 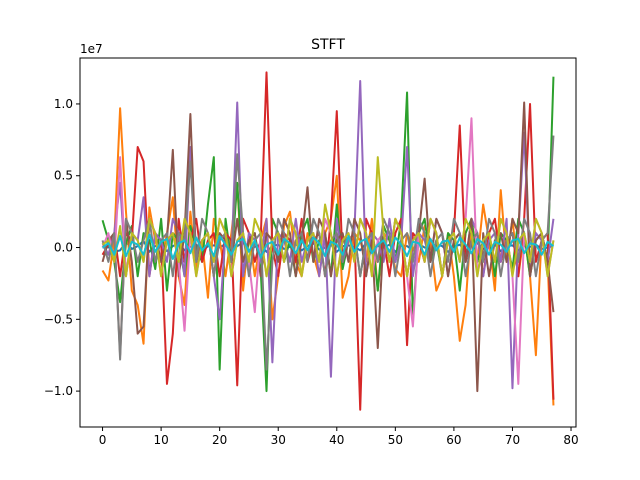 I want to click on y-axis-multiplier: 1e7, so click(x=91, y=49).